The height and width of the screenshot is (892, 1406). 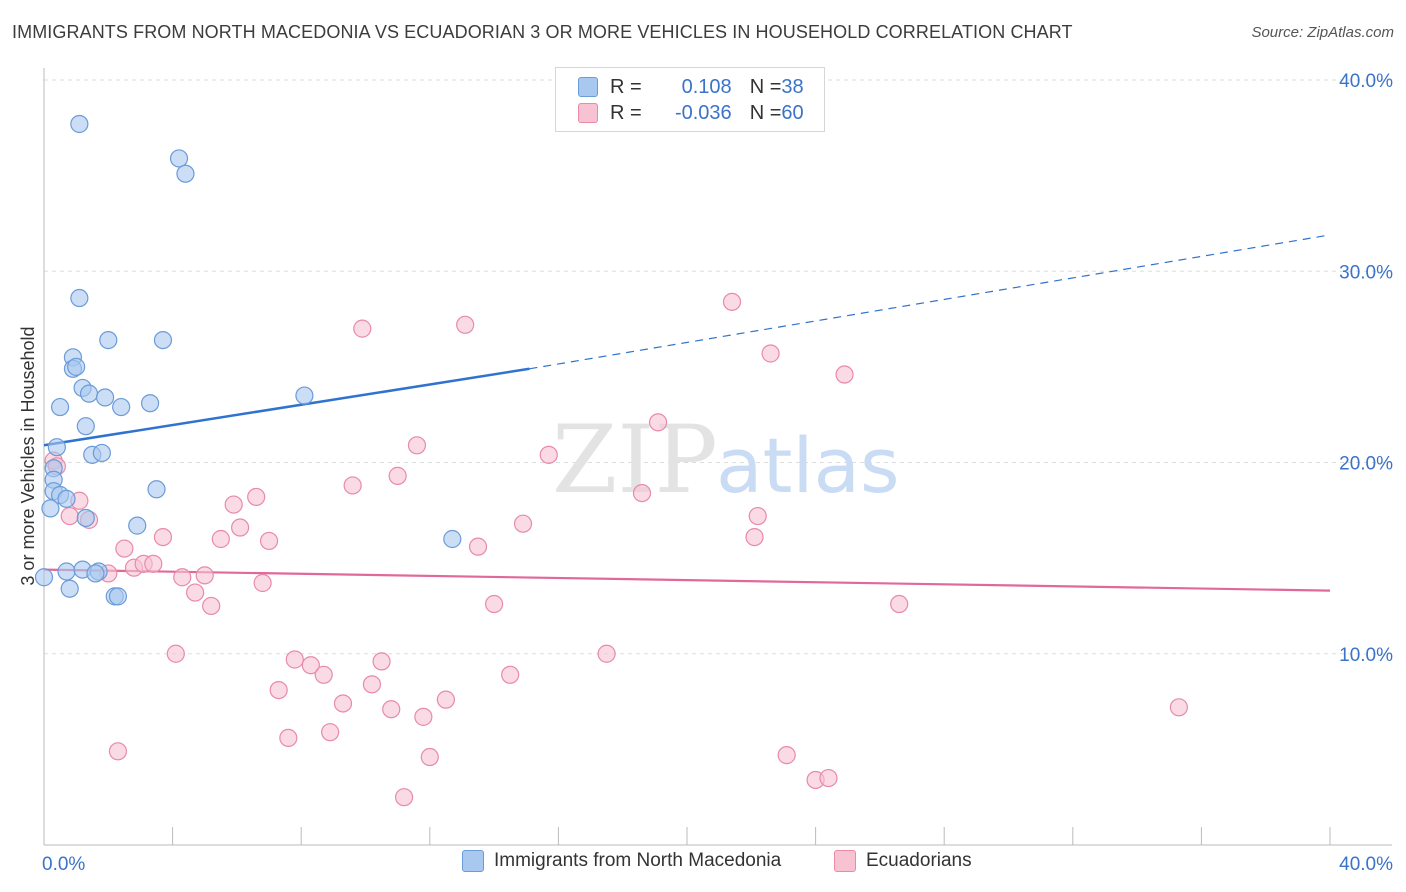 What do you see at coordinates (28, 455) in the screenshot?
I see `y-axis-label: 3 or more Vehicles in Household` at bounding box center [28, 455].